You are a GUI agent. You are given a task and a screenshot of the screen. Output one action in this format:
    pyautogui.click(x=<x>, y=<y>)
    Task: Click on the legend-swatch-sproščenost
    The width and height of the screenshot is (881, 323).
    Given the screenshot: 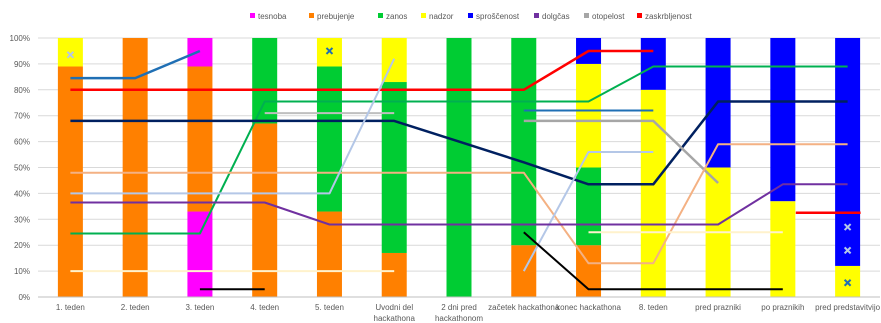 What is the action you would take?
    pyautogui.click(x=470, y=15)
    